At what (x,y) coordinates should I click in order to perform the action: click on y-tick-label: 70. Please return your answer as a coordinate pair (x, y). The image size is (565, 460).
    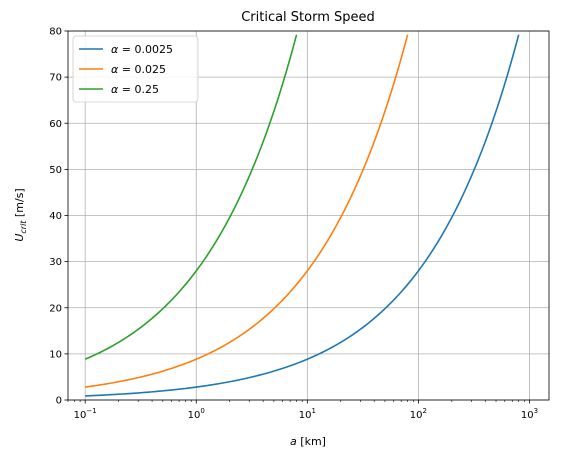
    Looking at the image, I should click on (55, 78).